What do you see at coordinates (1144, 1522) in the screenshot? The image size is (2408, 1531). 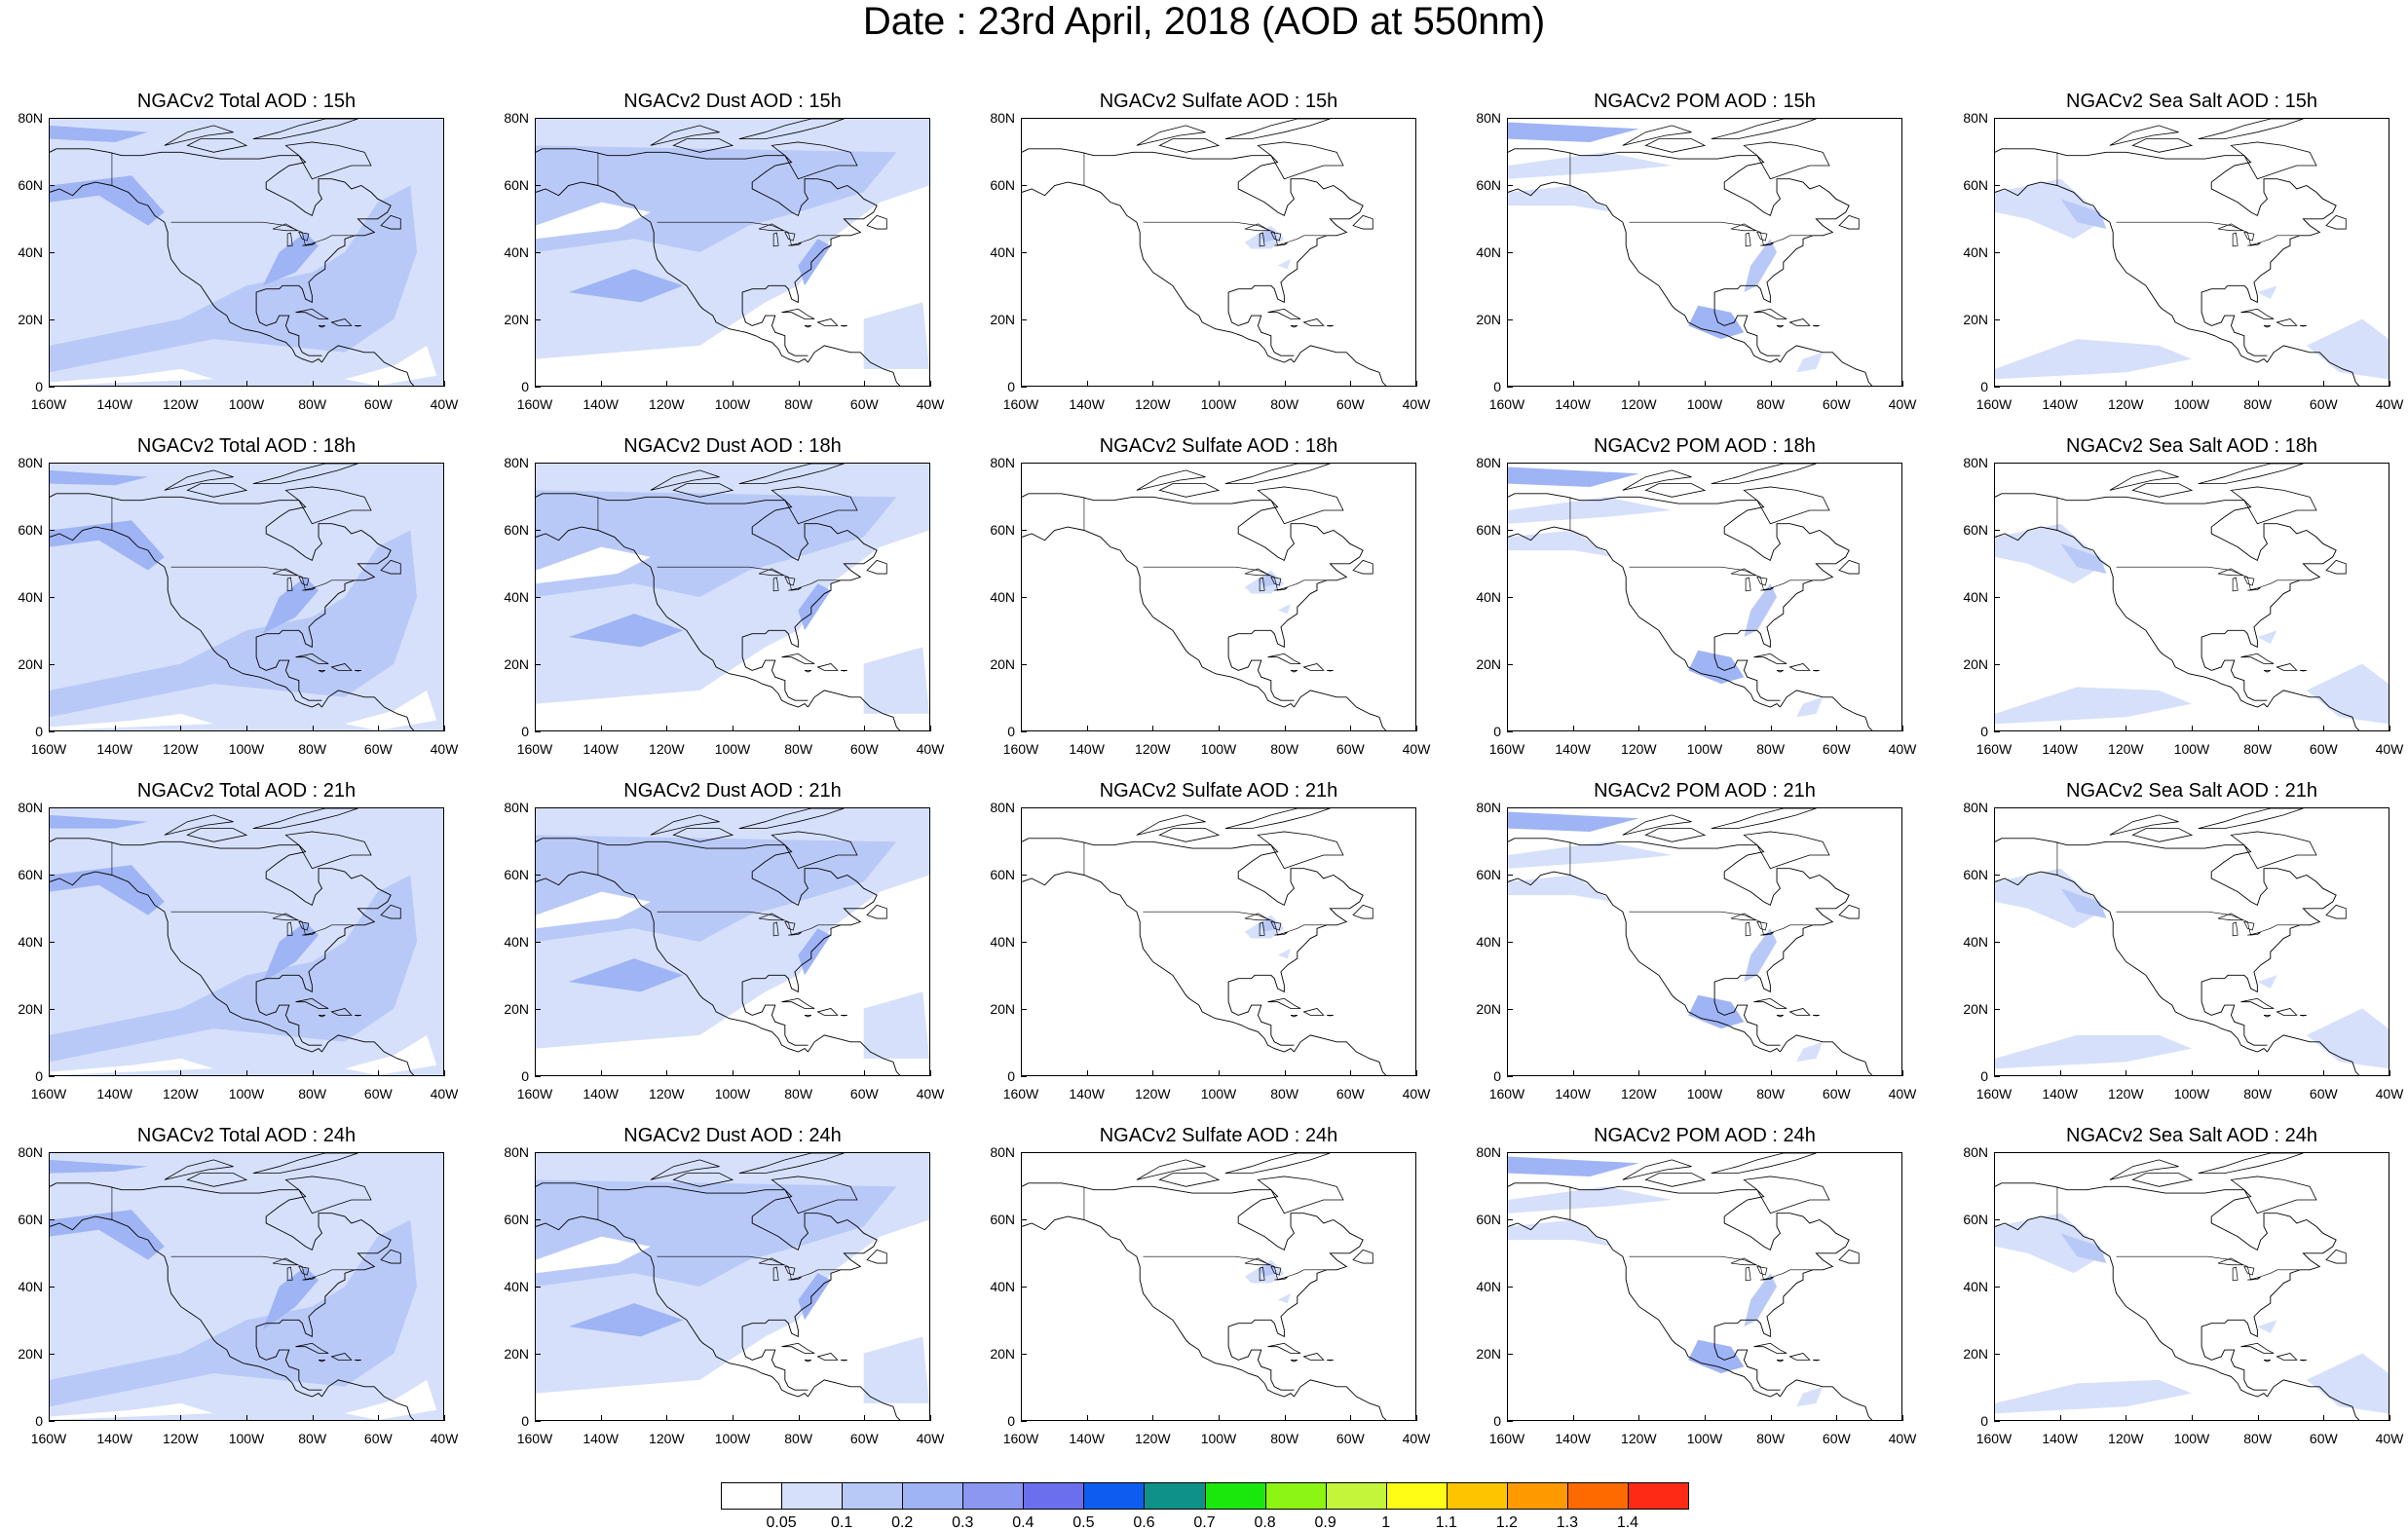 I see `colorbar-label: 0.6` at bounding box center [1144, 1522].